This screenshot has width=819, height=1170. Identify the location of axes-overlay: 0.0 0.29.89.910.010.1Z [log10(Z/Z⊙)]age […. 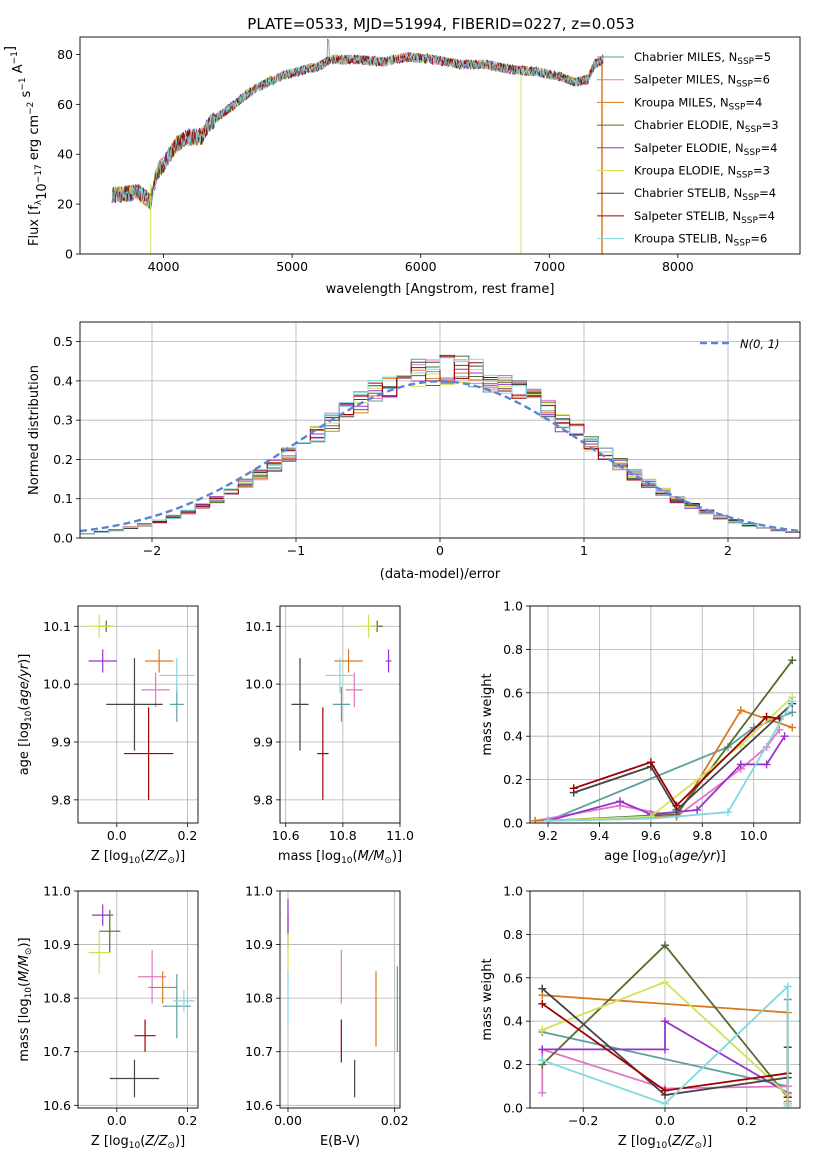
(108, 735).